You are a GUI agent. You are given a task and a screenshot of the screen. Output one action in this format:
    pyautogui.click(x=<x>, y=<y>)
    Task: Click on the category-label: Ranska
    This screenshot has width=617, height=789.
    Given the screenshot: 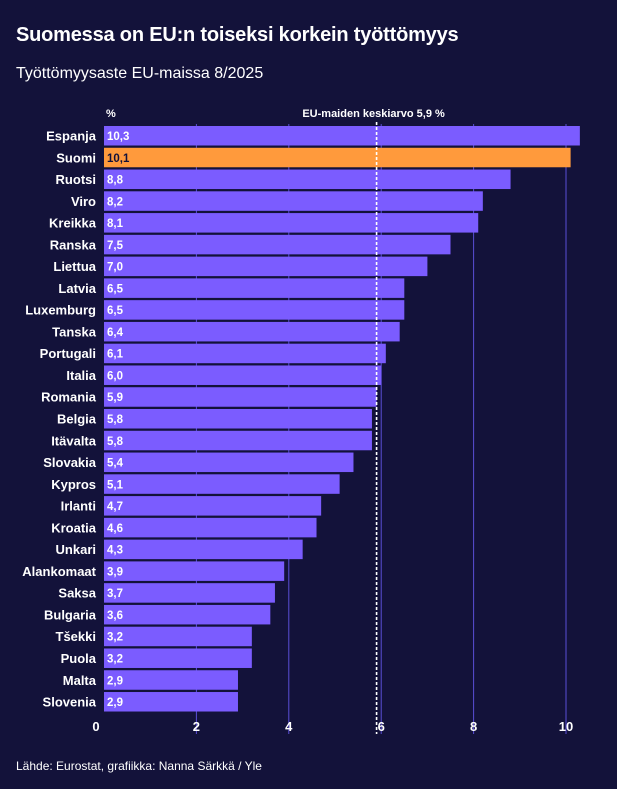 What is the action you would take?
    pyautogui.click(x=73, y=244)
    